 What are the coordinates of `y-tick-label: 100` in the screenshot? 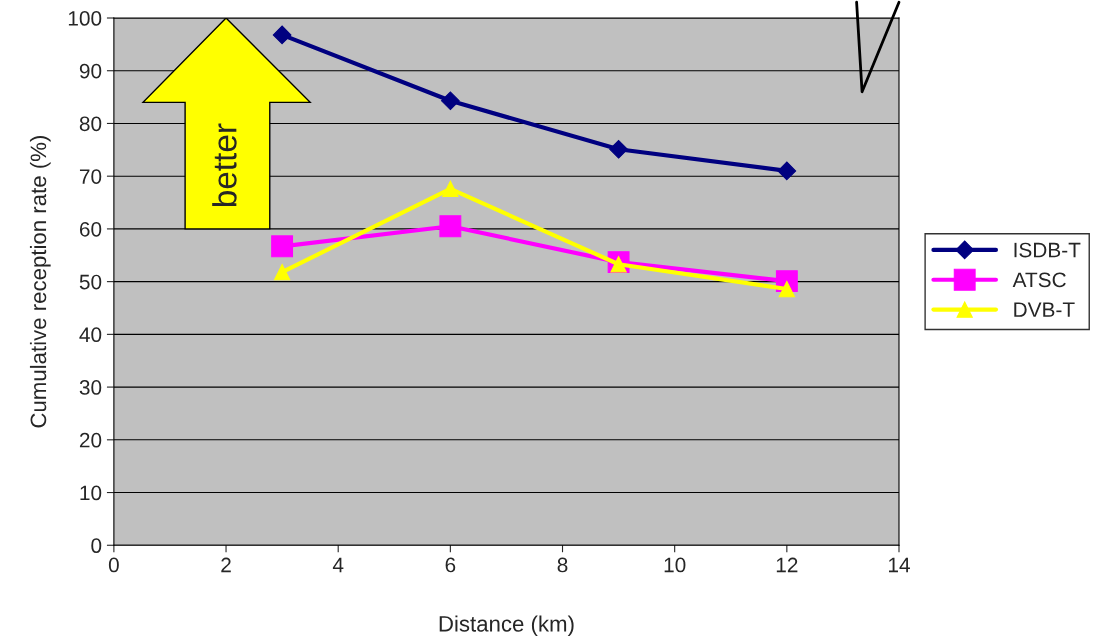 It's located at (85, 18).